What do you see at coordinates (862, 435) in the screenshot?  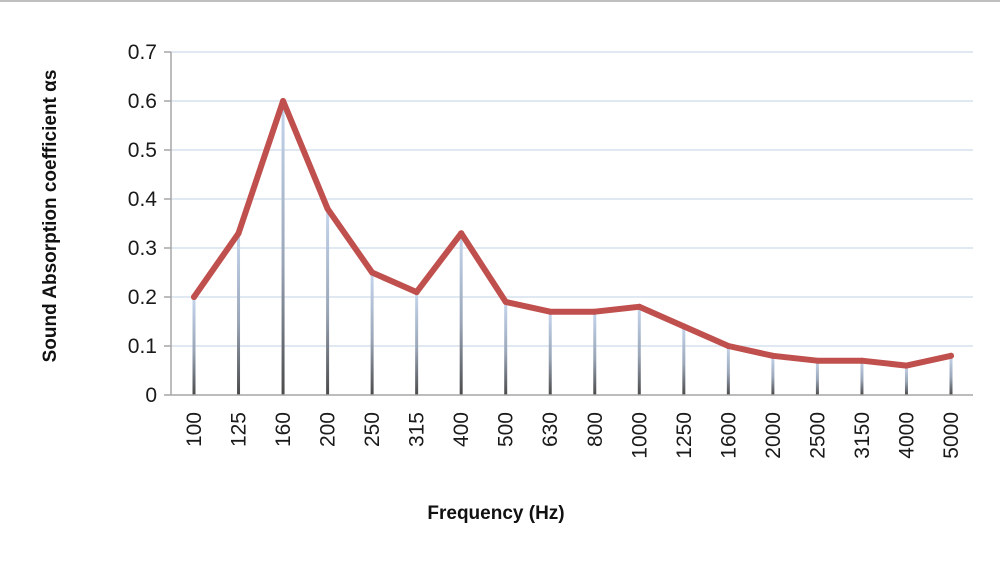 I see `x-tick-label: 3150` at bounding box center [862, 435].